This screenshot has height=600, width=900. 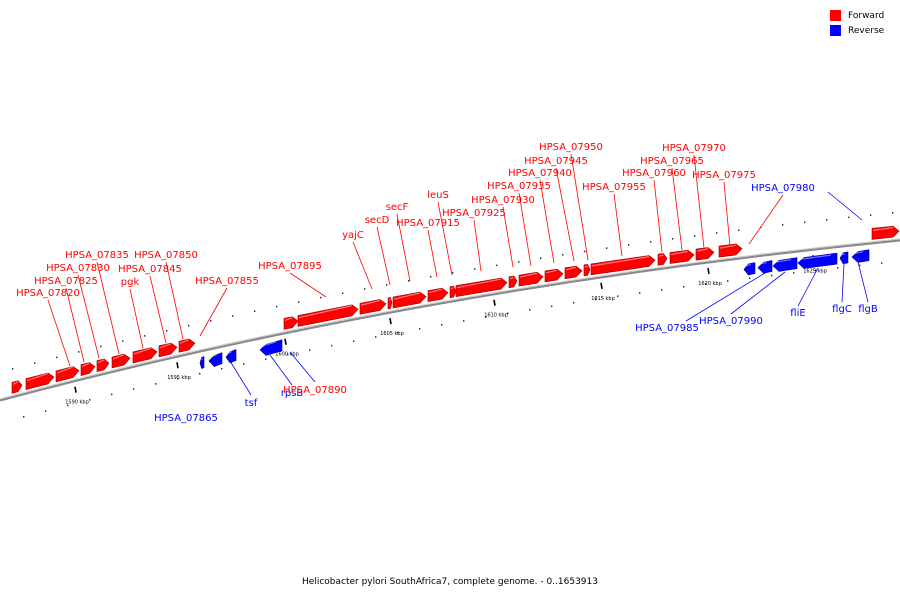 What do you see at coordinates (292, 393) in the screenshot?
I see `gene-label: rpsB` at bounding box center [292, 393].